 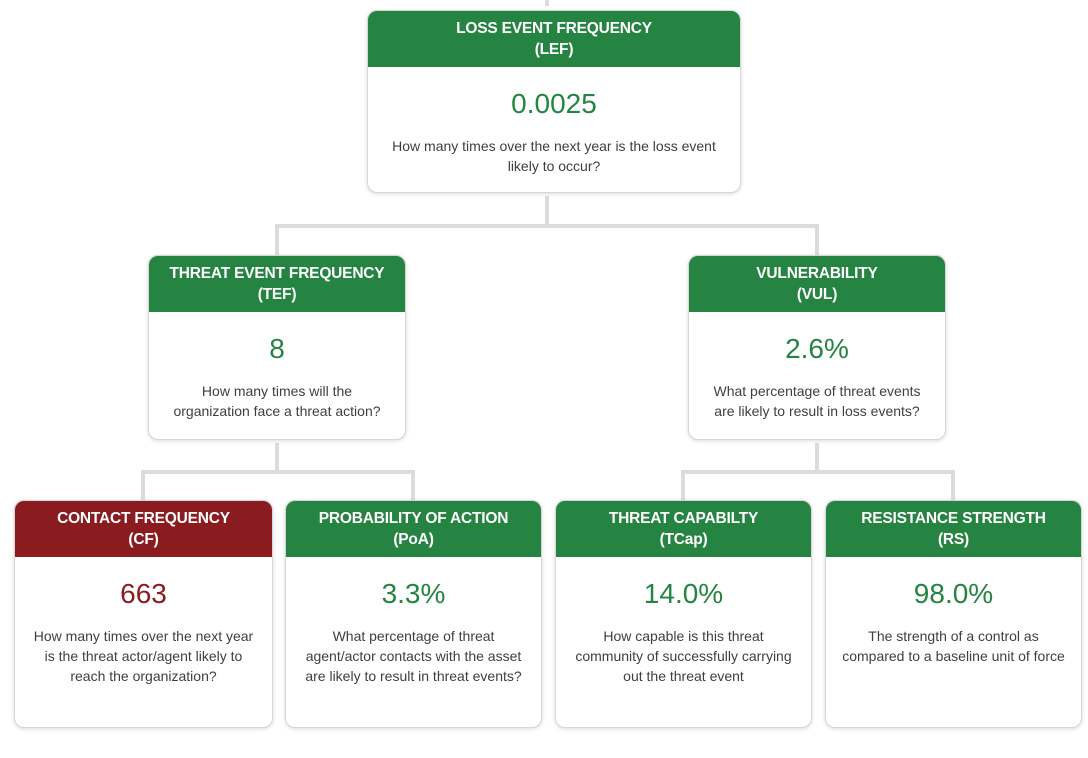 I want to click on node-tcap-abbr: (TCap), so click(x=683, y=539).